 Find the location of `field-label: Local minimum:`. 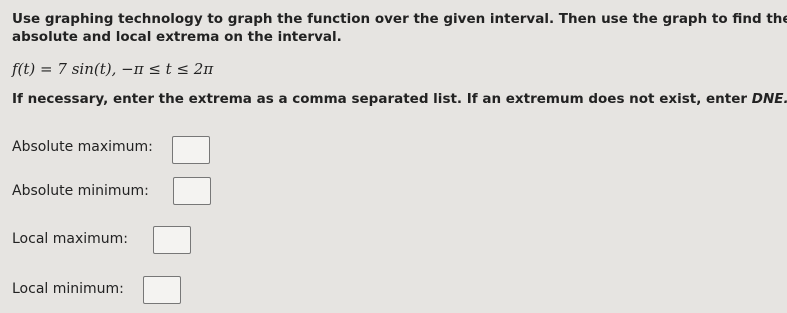

field-label: Local minimum: is located at coordinates (68, 289).